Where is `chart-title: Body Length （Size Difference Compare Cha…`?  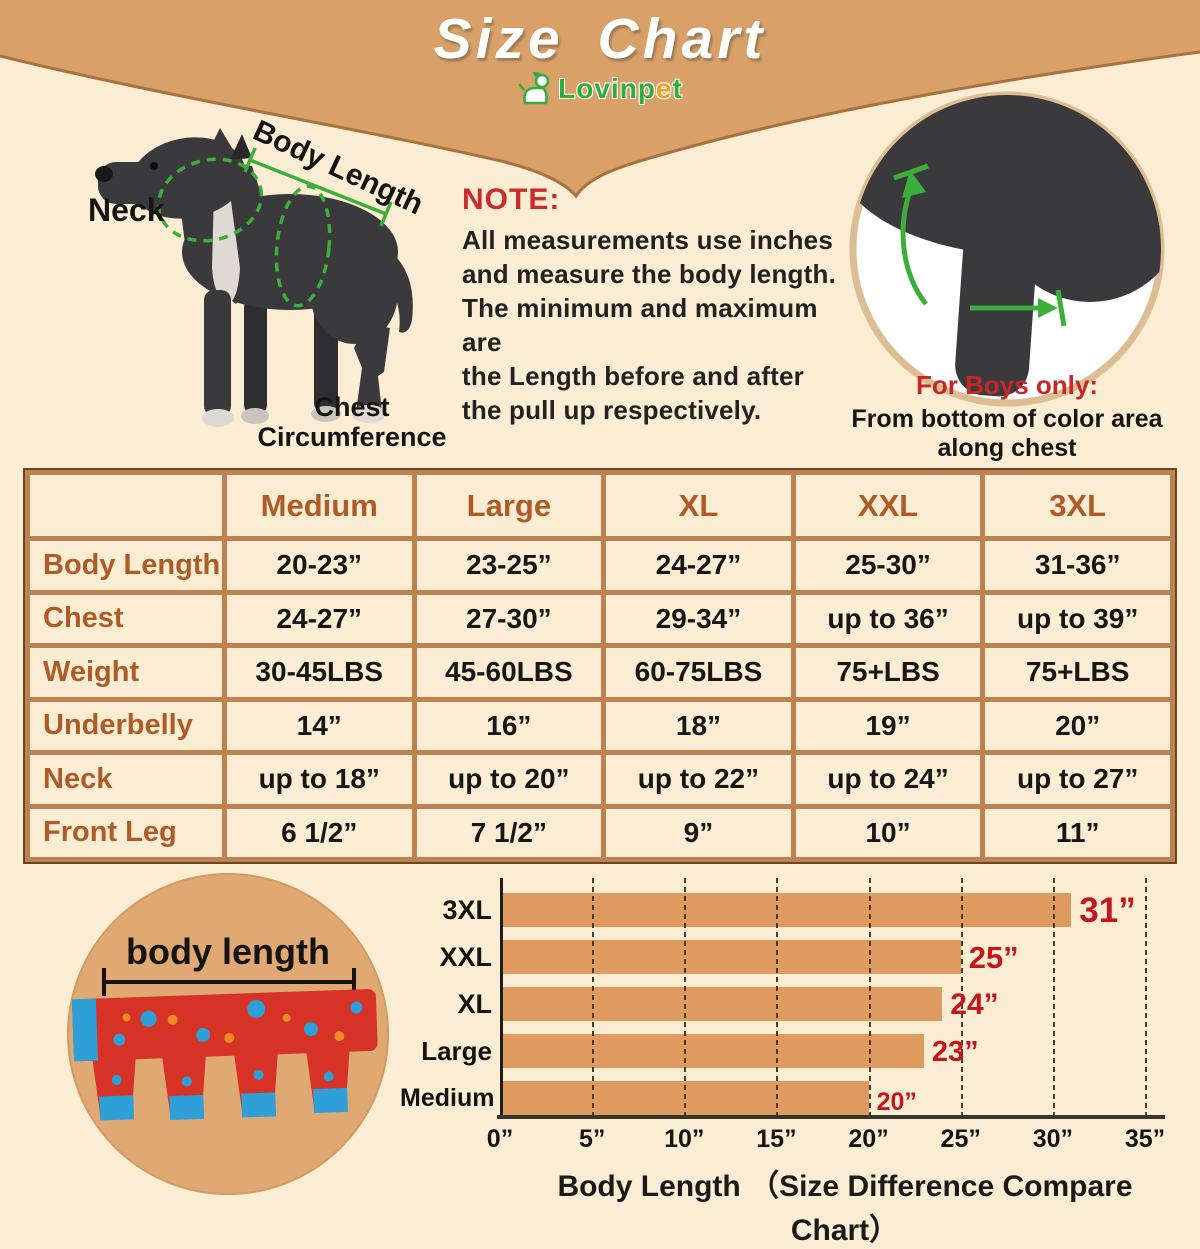 chart-title: Body Length （Size Difference Compare Cha… is located at coordinates (845, 1208).